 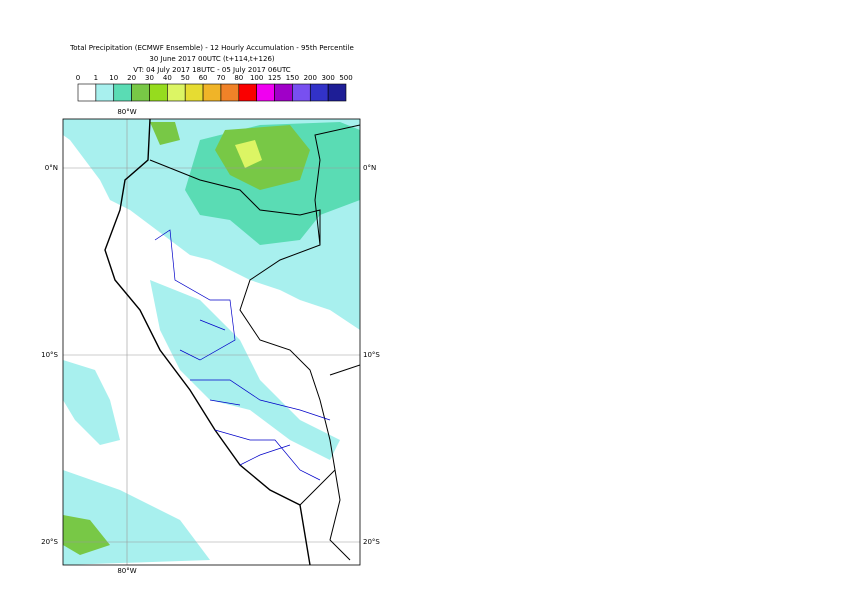 I want to click on legend-label: 100, so click(x=256, y=78).